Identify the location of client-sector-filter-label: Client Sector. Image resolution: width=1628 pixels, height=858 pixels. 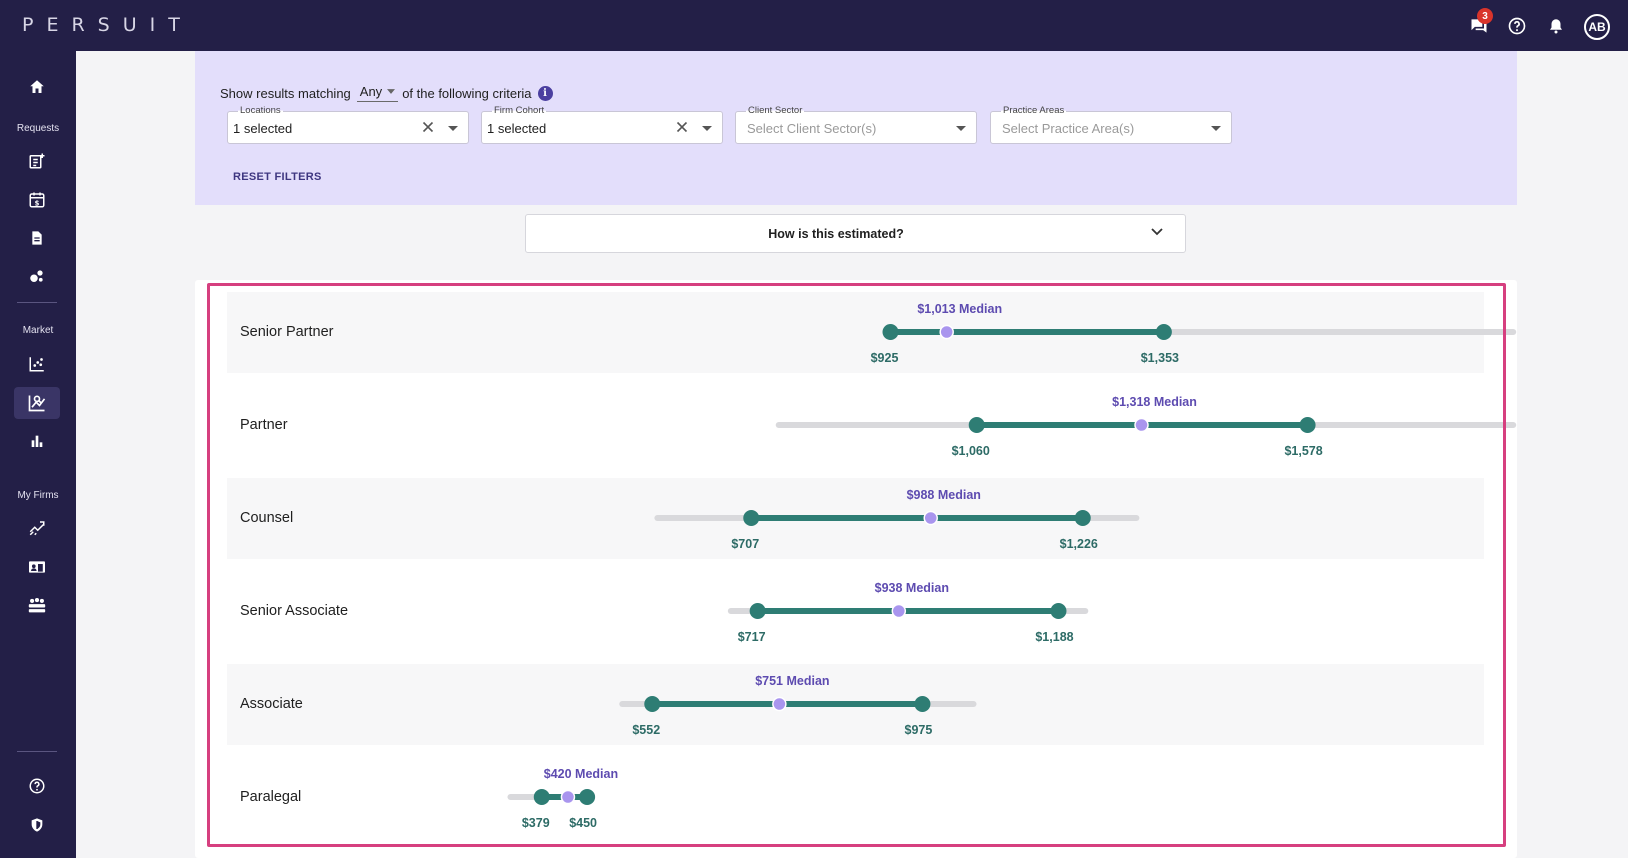
(775, 110).